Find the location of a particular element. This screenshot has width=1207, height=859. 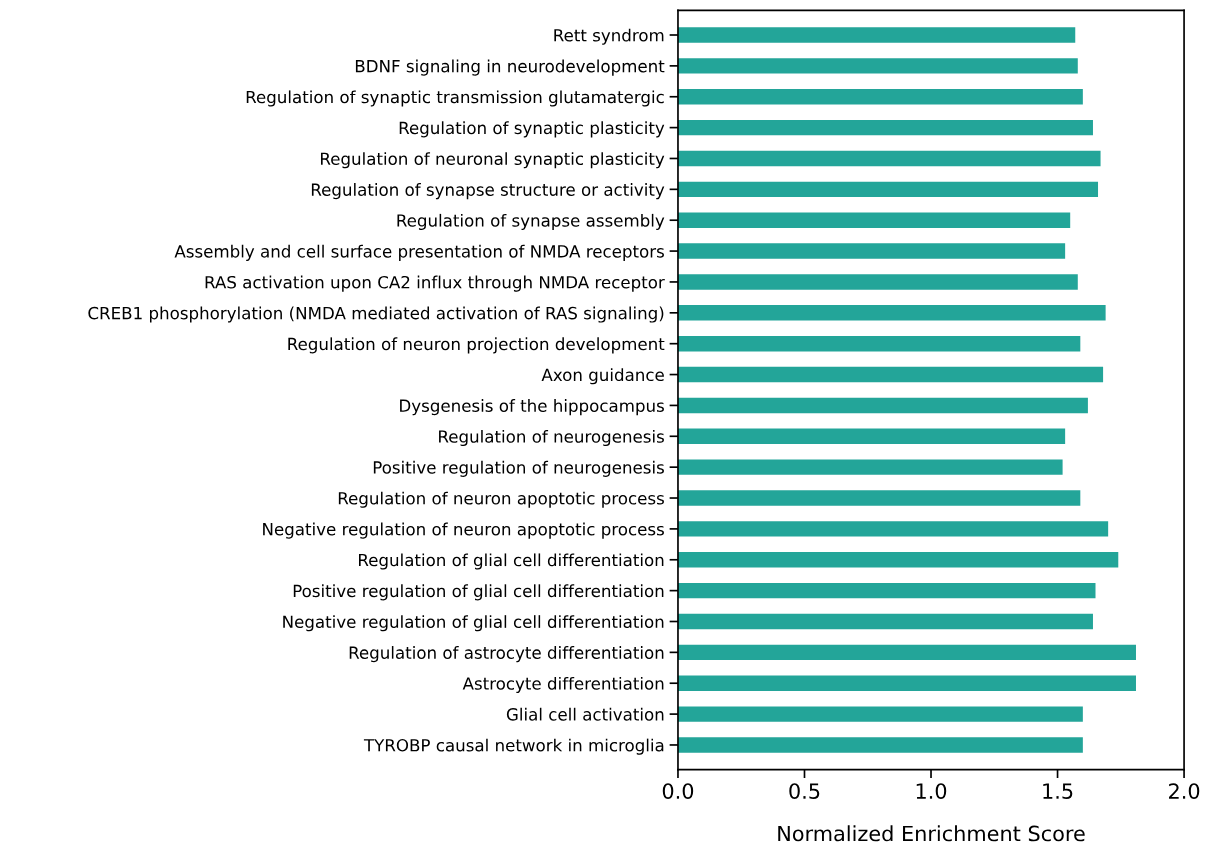

y-tick-label: Positive regulation of neurogenesis is located at coordinates (518, 468).